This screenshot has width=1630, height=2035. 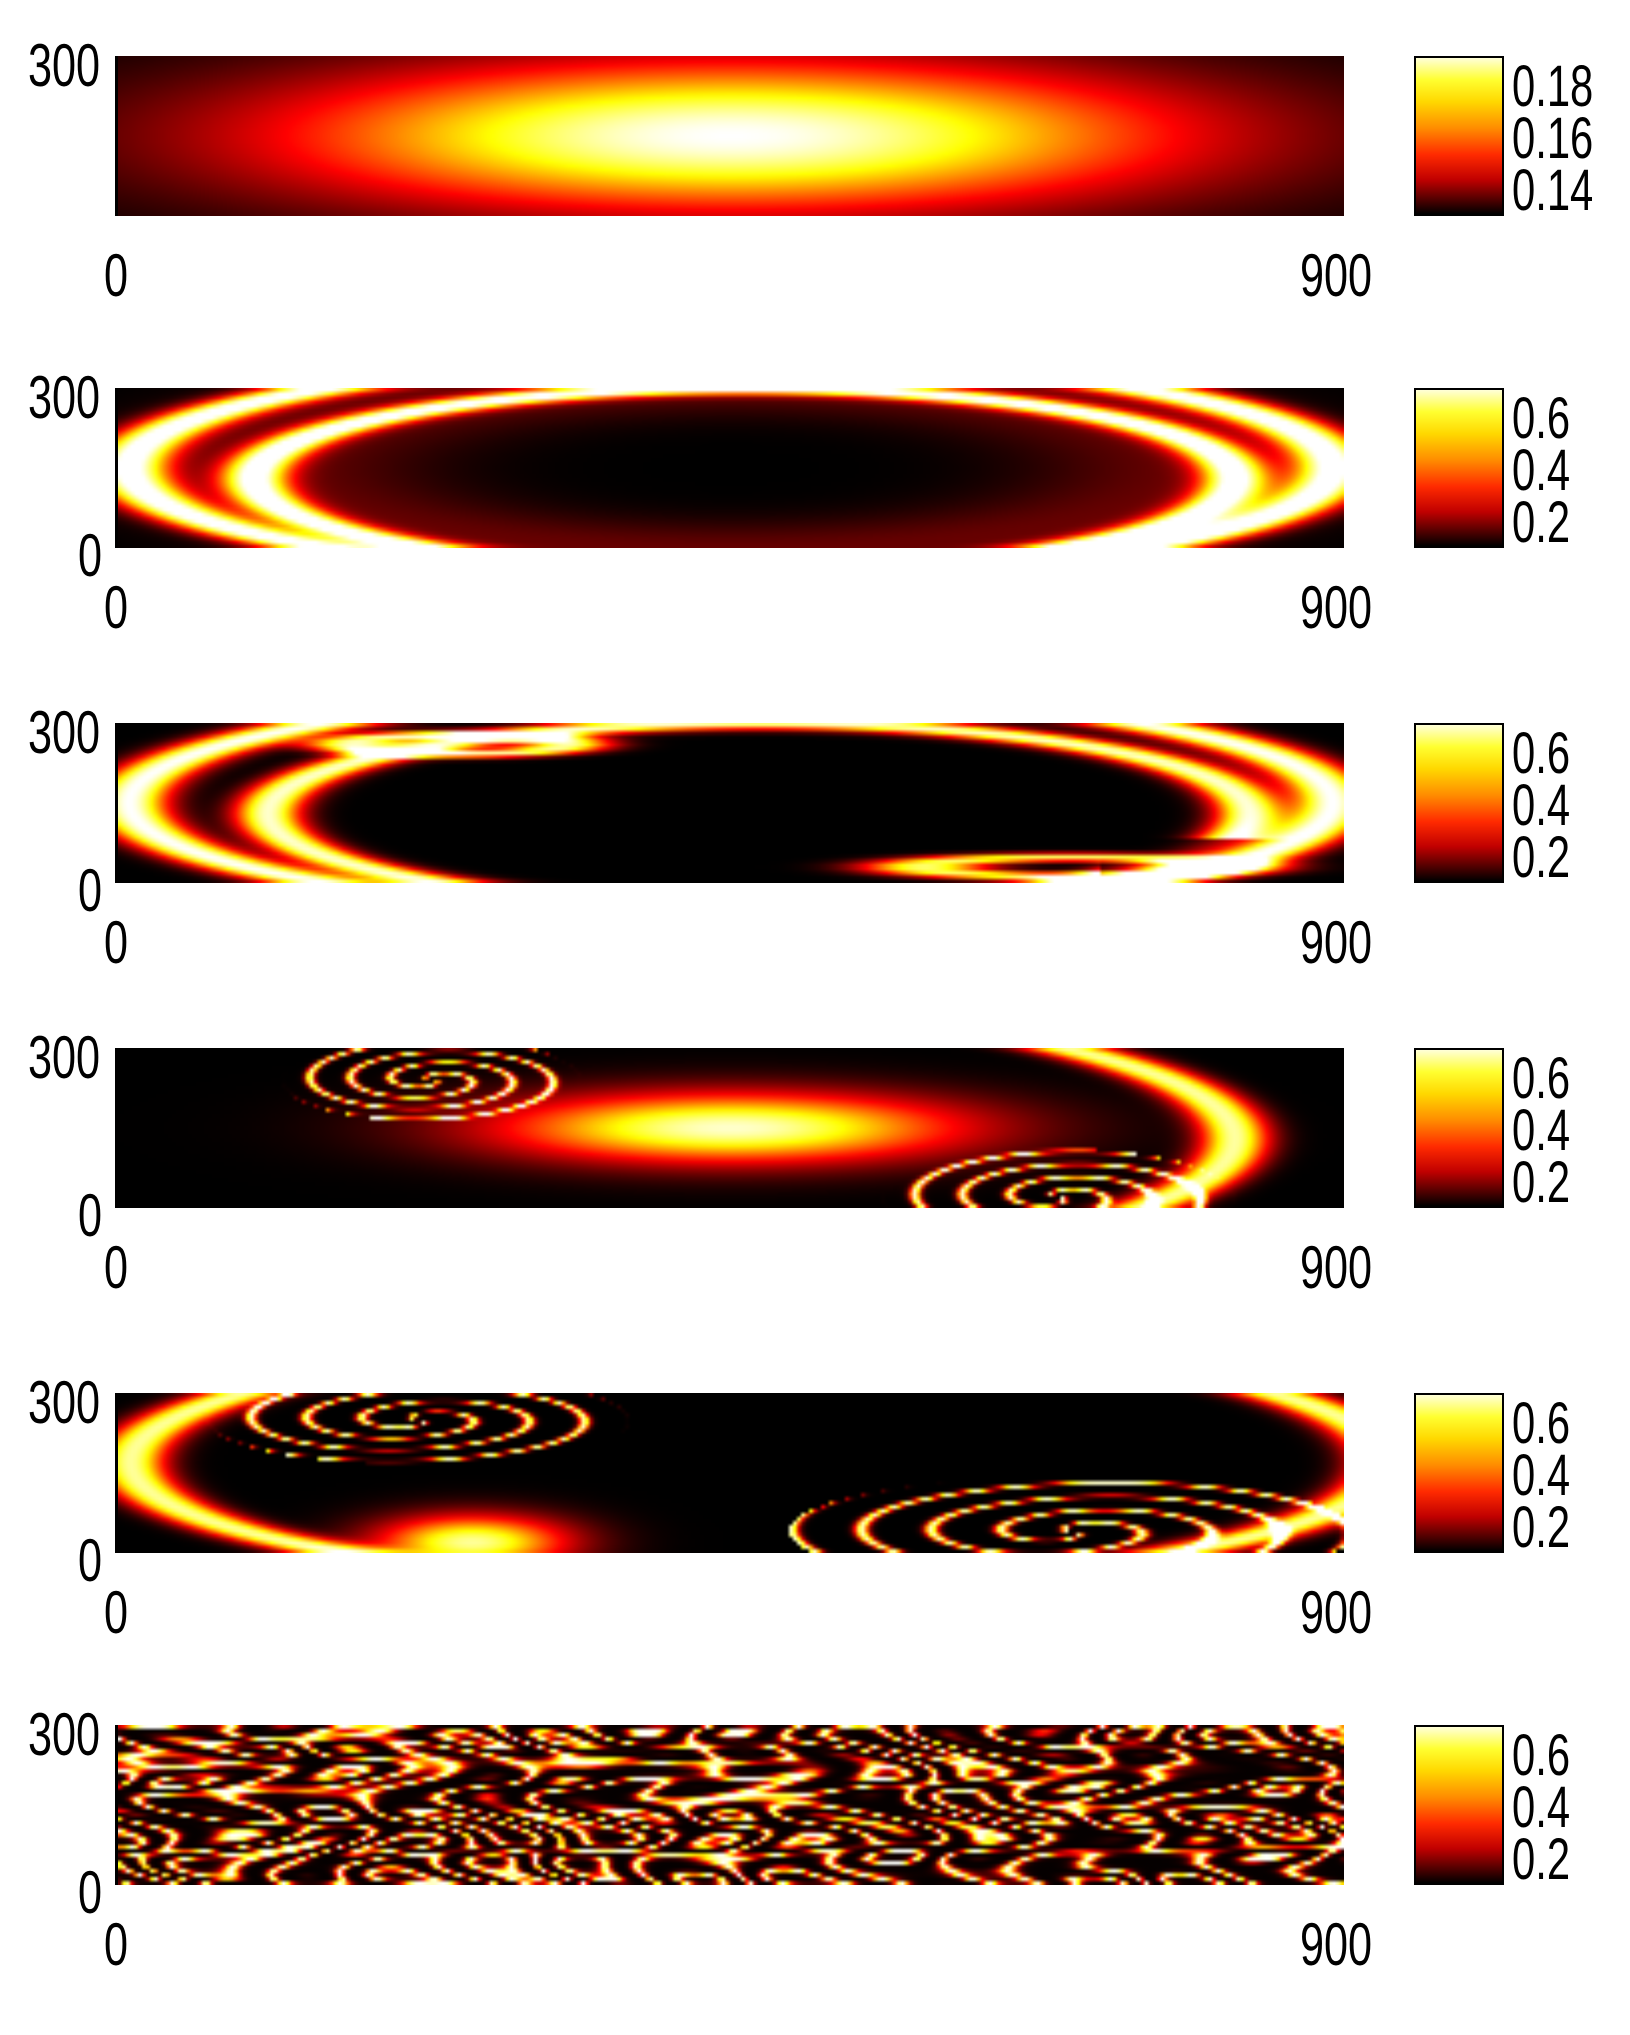 I want to click on colorbar-tick-label: 0.16, so click(x=1553, y=138).